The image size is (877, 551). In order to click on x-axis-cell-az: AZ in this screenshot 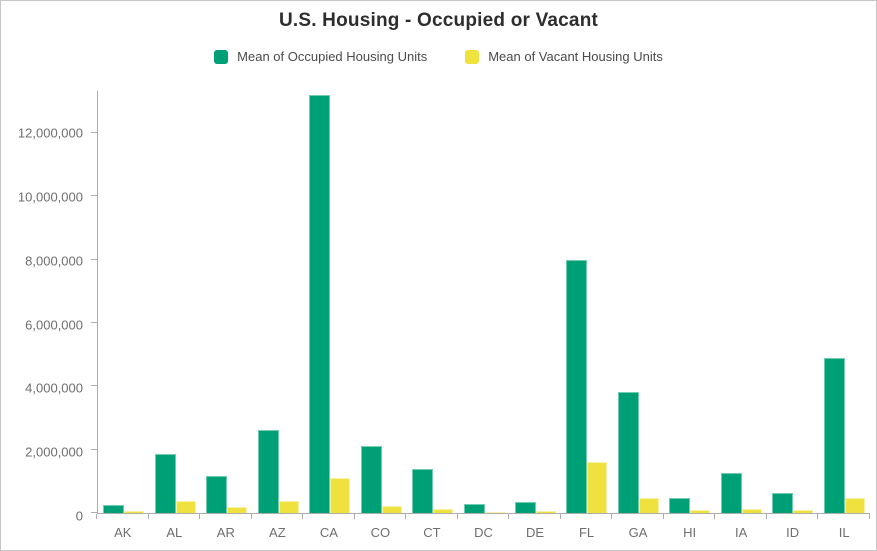, I will do `click(278, 532)`.